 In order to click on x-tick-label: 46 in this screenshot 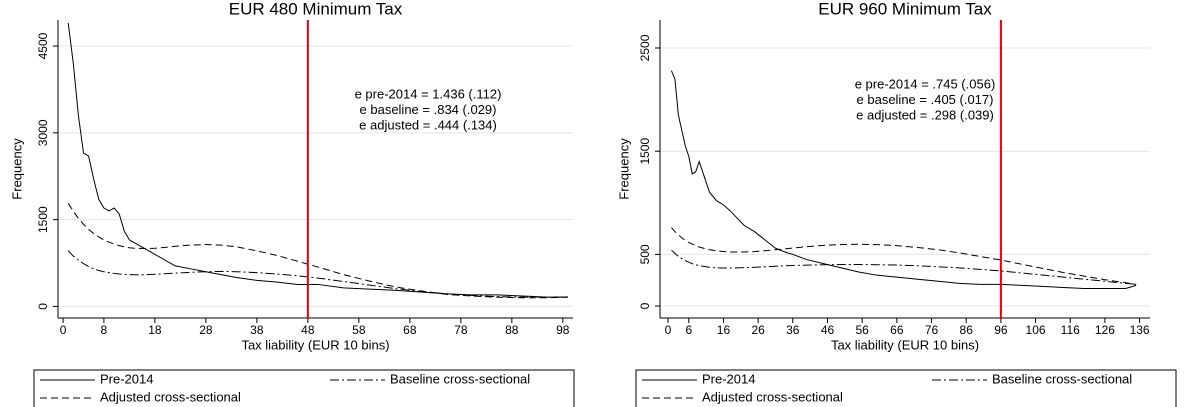, I will do `click(828, 330)`.